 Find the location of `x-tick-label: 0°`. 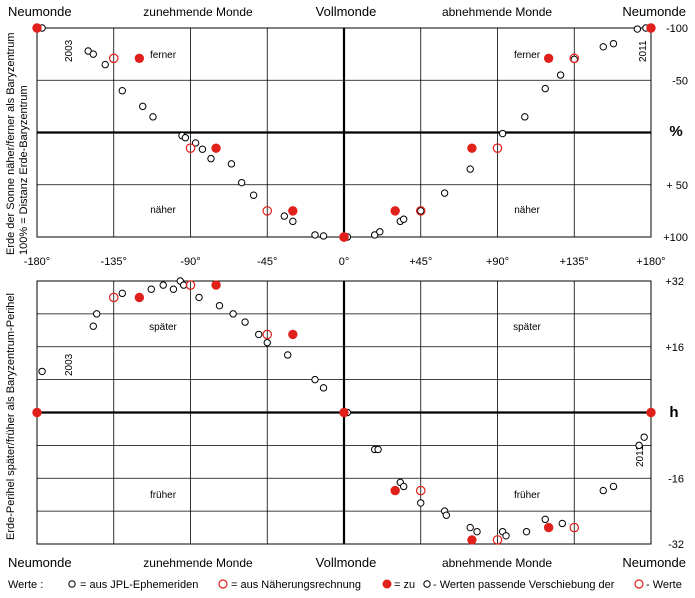

x-tick-label: 0° is located at coordinates (344, 262).